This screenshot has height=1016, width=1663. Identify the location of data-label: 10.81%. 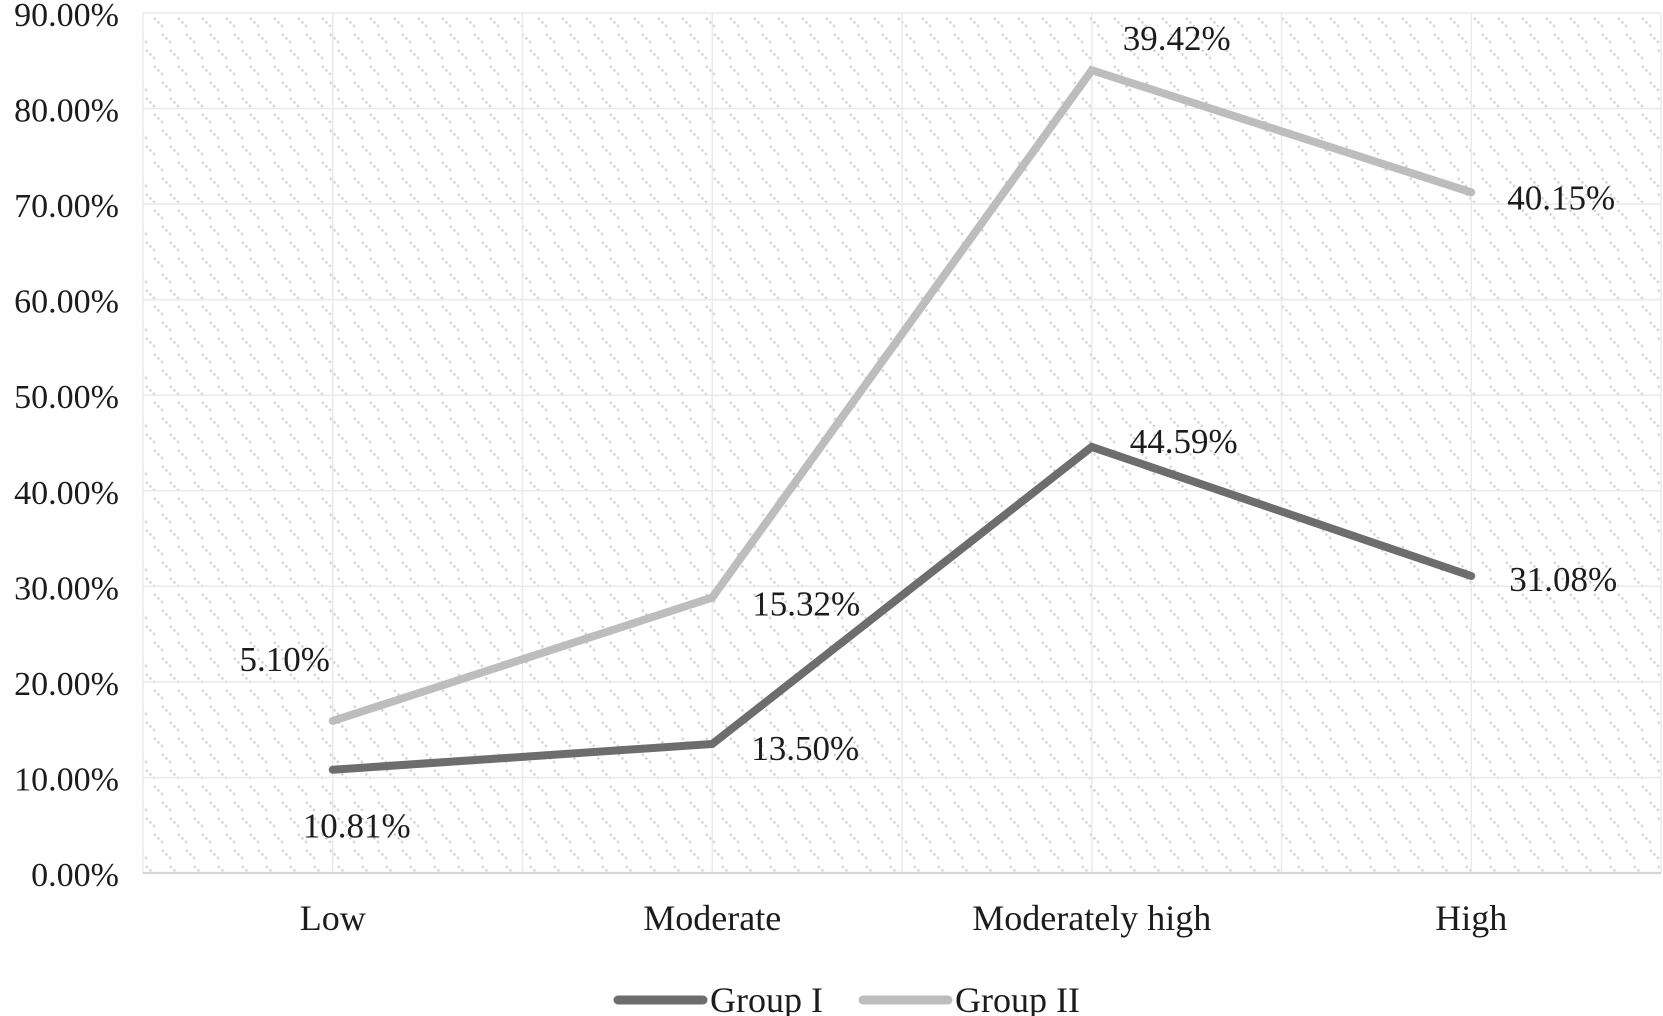
(357, 826).